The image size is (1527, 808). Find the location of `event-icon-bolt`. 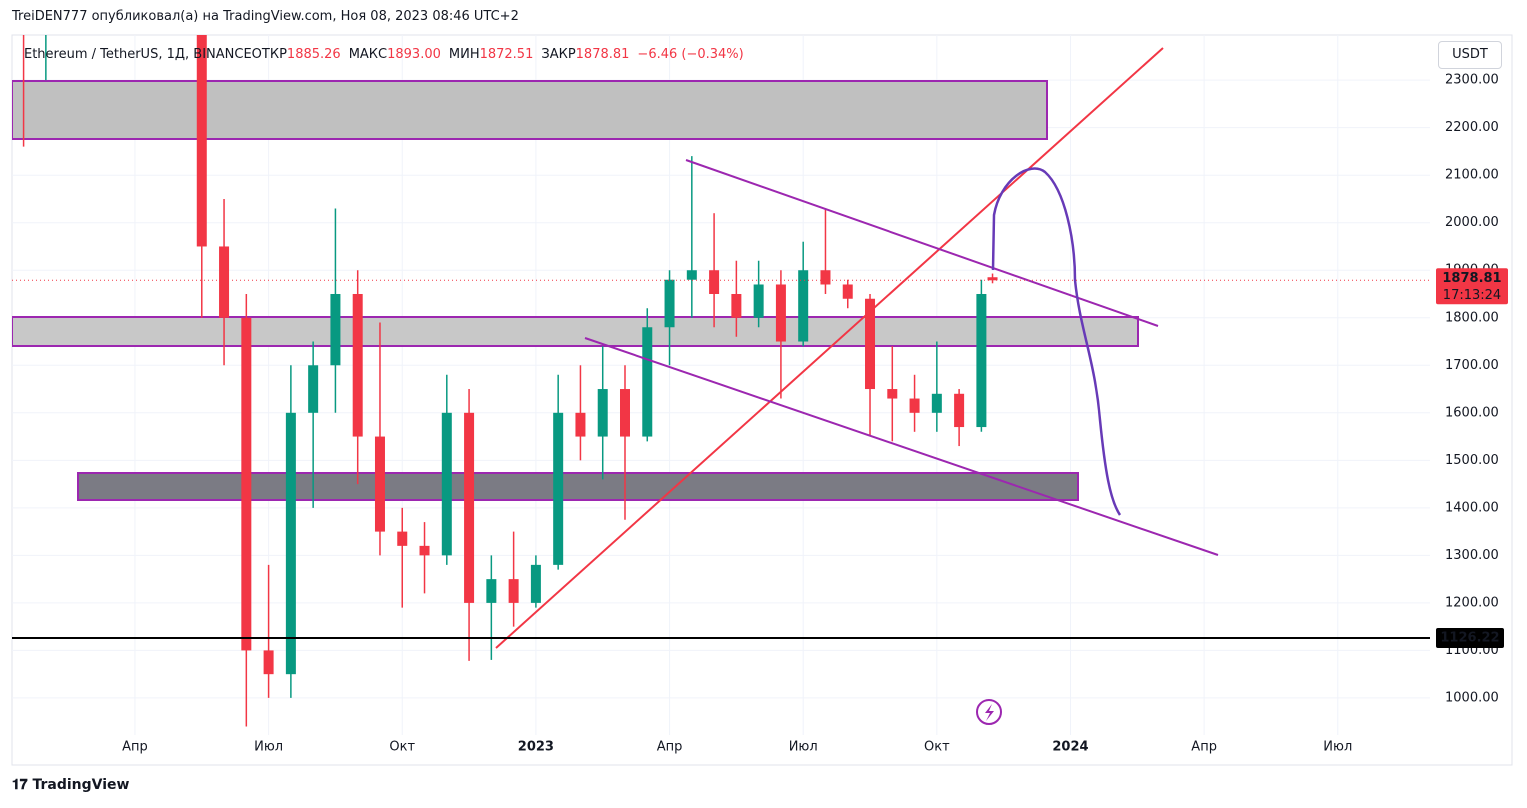

event-icon-bolt is located at coordinates (989, 712).